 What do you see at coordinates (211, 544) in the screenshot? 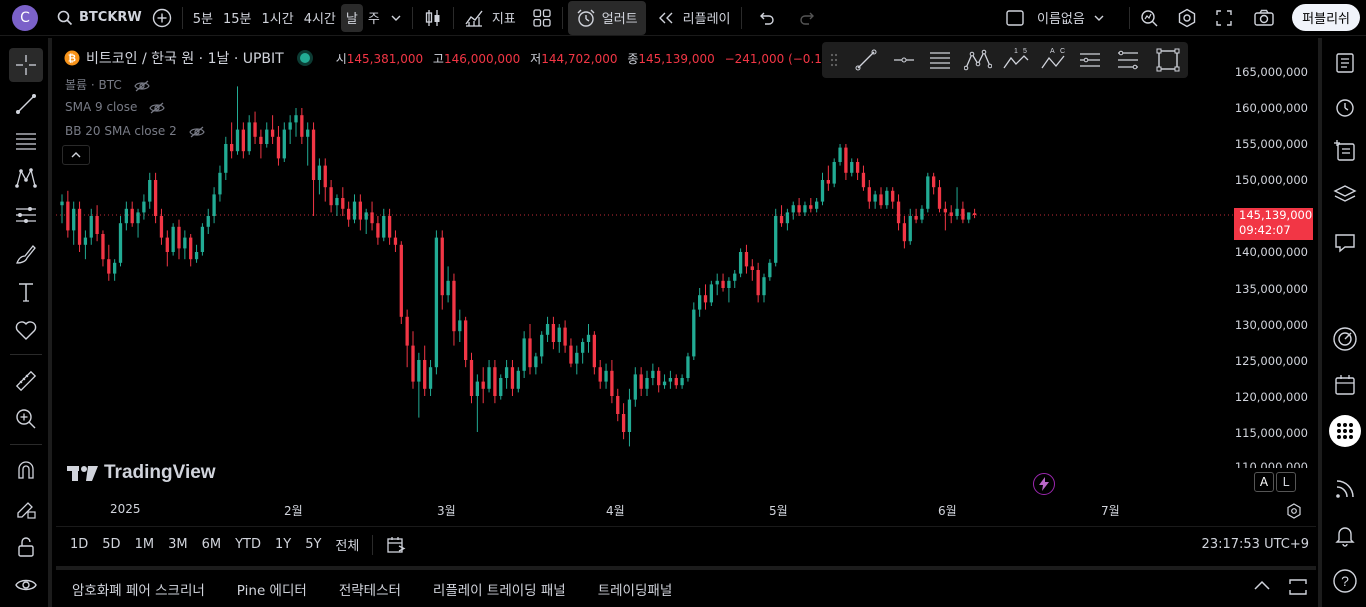
I see `range-6m: 6M` at bounding box center [211, 544].